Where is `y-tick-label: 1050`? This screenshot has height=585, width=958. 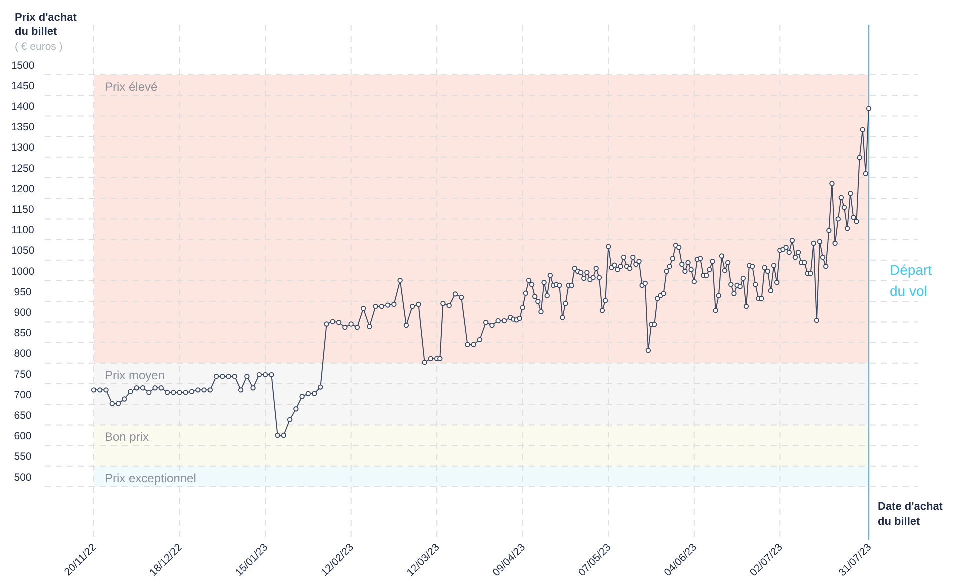
y-tick-label: 1050 is located at coordinates (23, 251).